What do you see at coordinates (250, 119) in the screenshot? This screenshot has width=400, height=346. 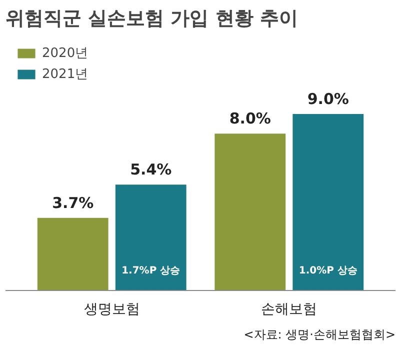 I see `data-label: 8.0%` at bounding box center [250, 119].